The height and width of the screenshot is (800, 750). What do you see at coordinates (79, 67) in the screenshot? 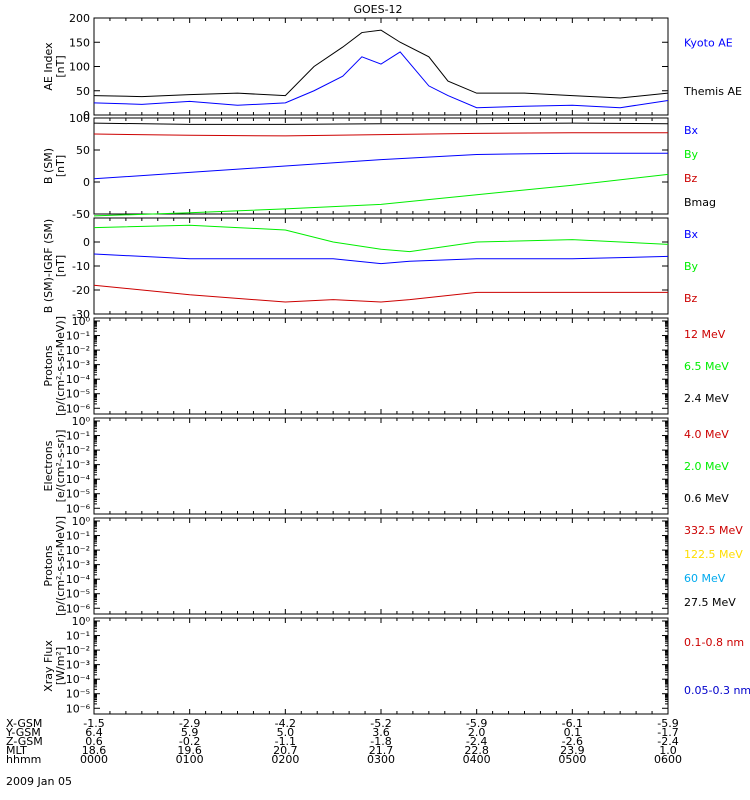
I see `y-tick-label: 100` at bounding box center [79, 67].